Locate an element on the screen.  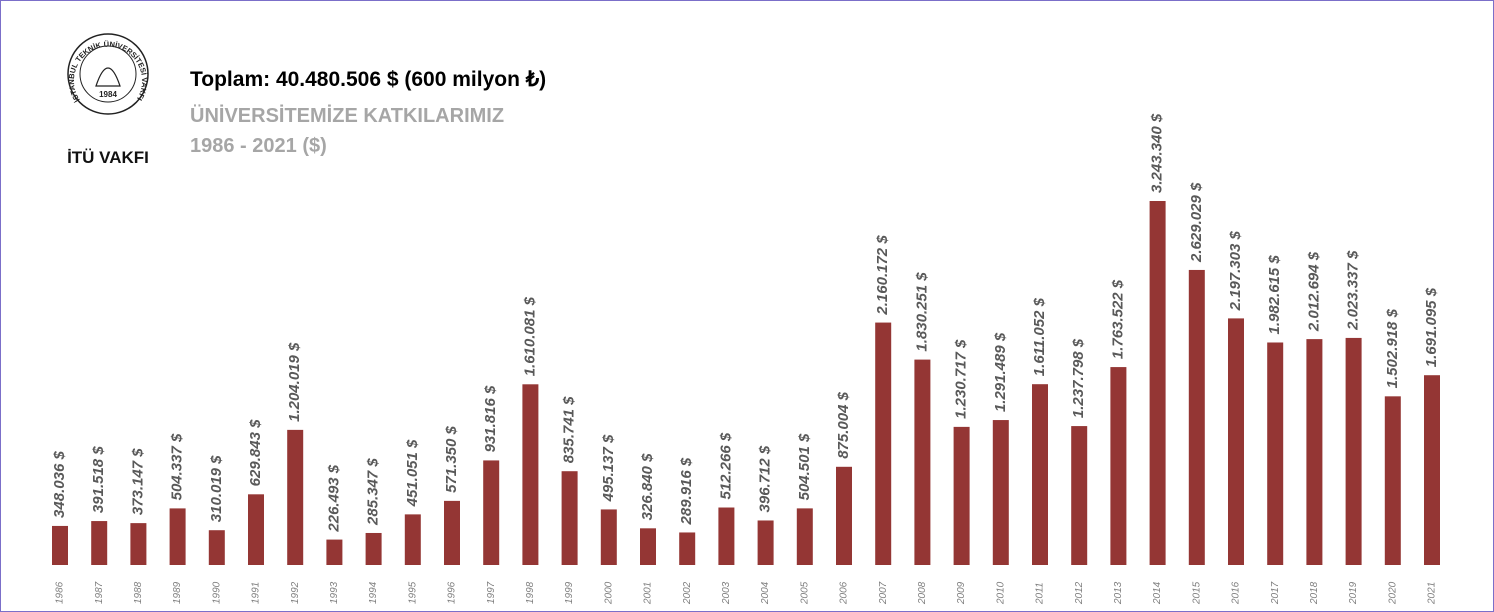
value-label: 289.916 $ is located at coordinates (686, 491).